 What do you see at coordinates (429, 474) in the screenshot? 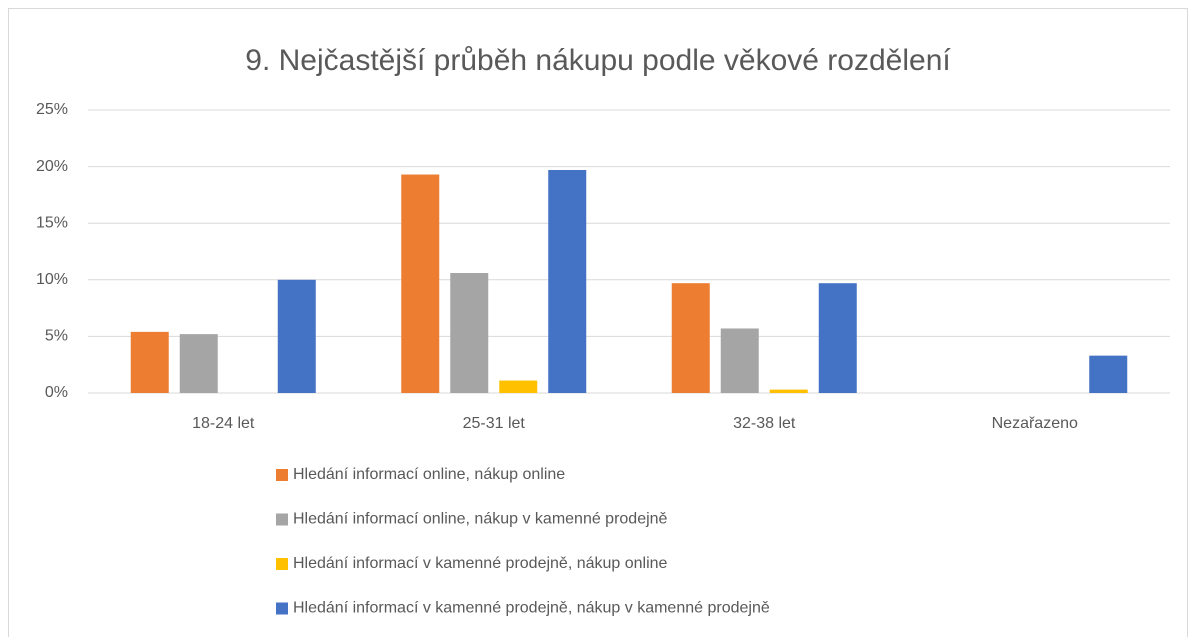
I see `legend-label: Hledání informací online, nákup online` at bounding box center [429, 474].